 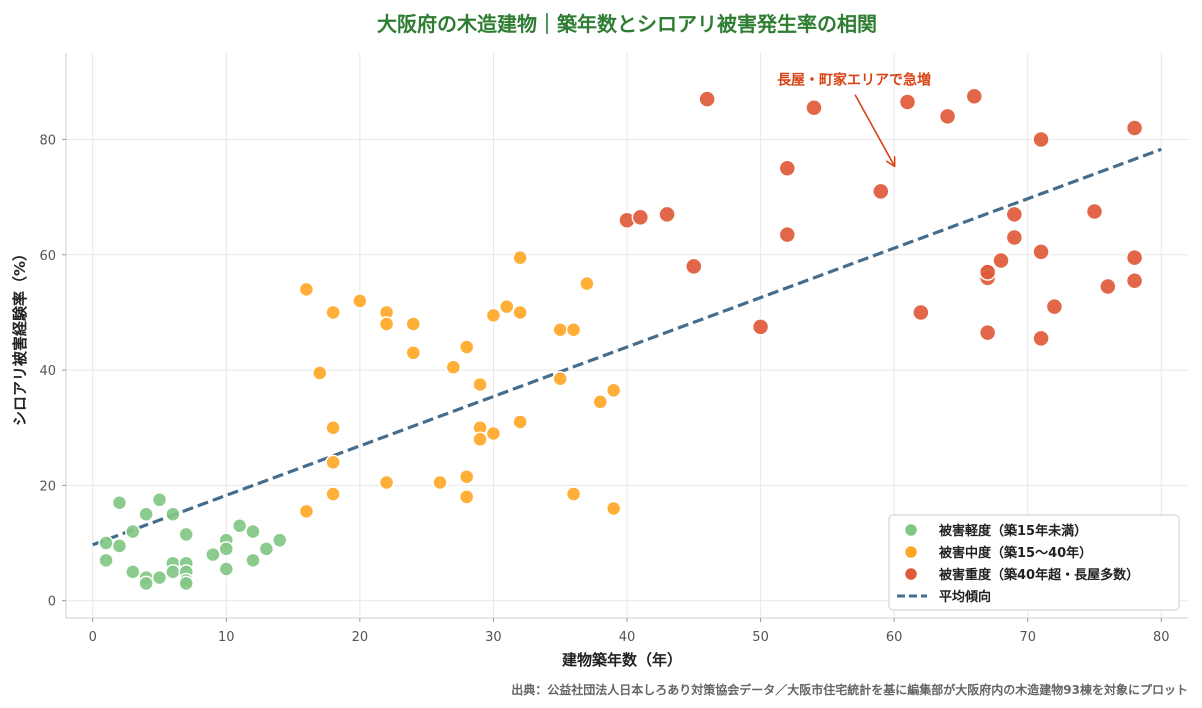 I want to click on x-tick-label: 20, so click(x=360, y=637).